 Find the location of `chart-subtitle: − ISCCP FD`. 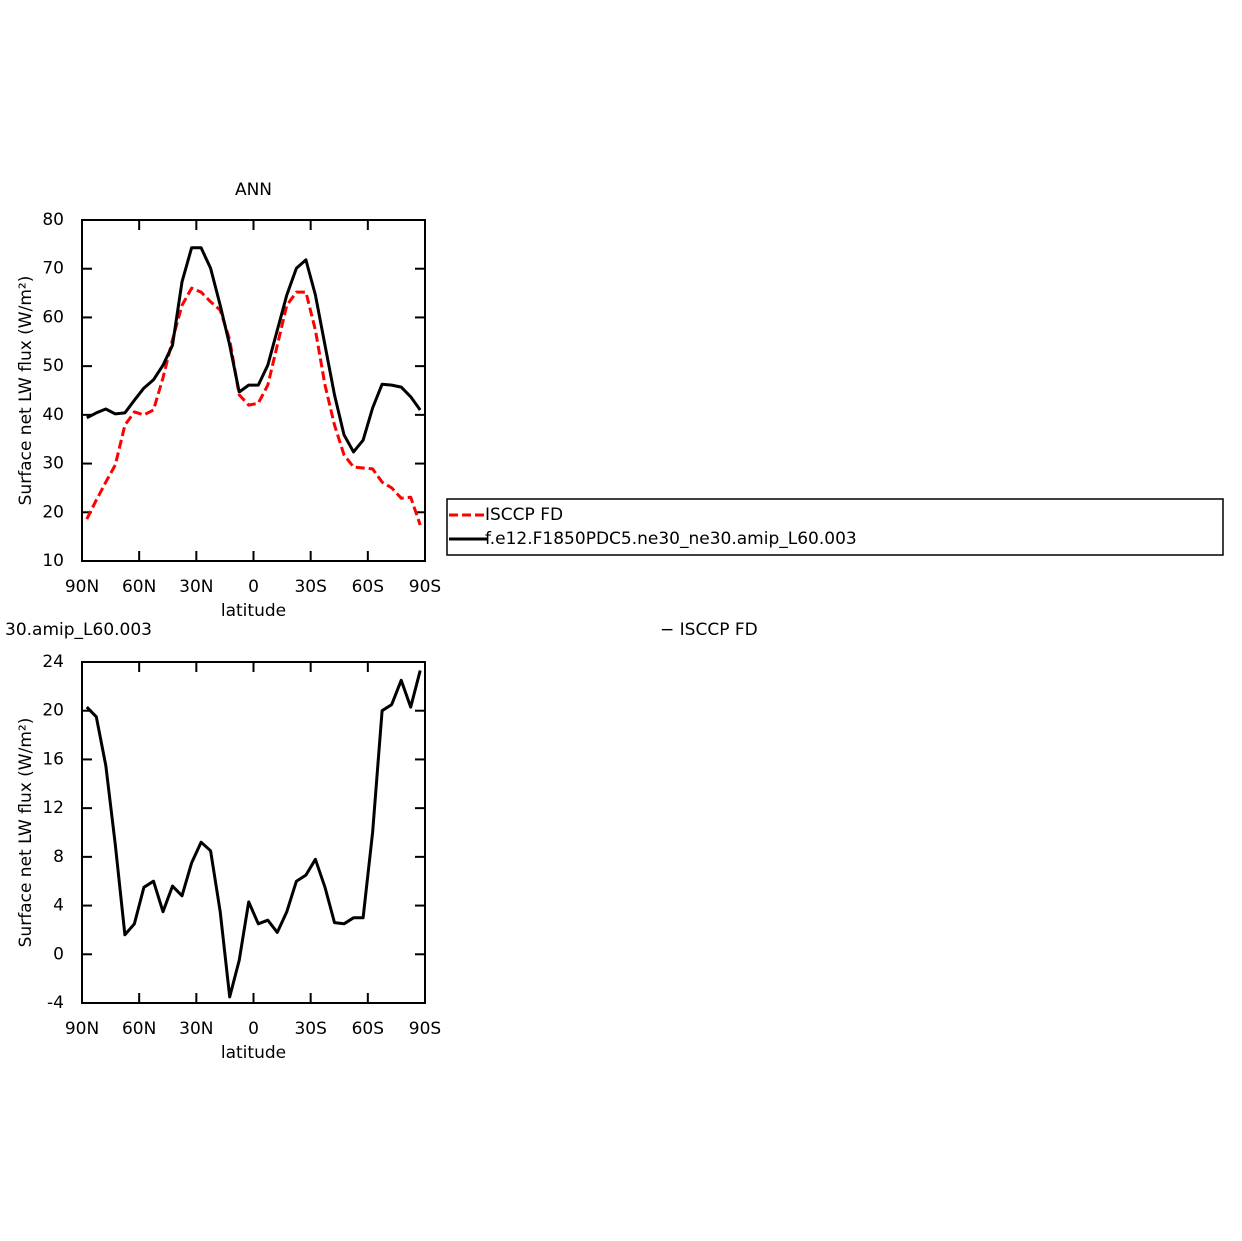

chart-subtitle: − ISCCP FD is located at coordinates (709, 630).